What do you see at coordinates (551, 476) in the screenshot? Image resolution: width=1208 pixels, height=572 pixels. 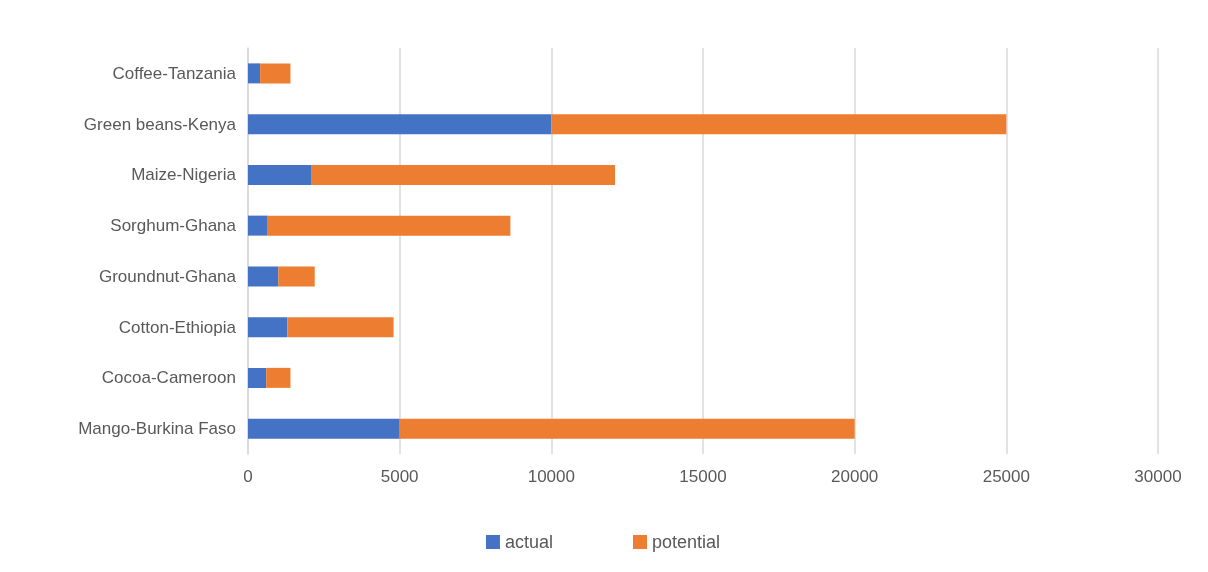 I see `x-tick-label: 10000` at bounding box center [551, 476].